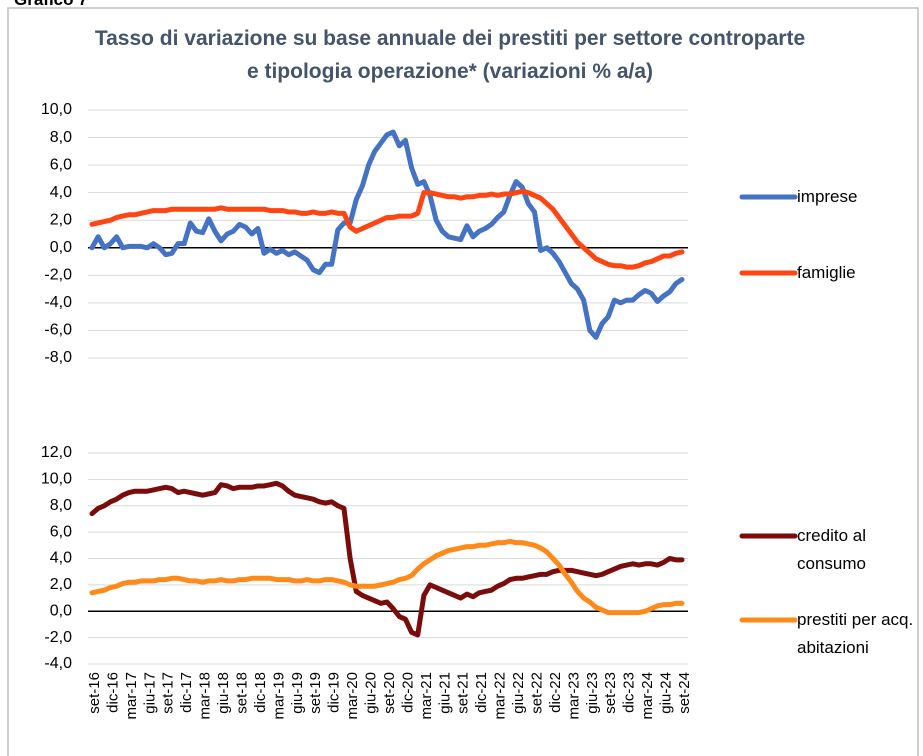 The height and width of the screenshot is (756, 923). I want to click on figure-label: Grafico 7, so click(51, 5).